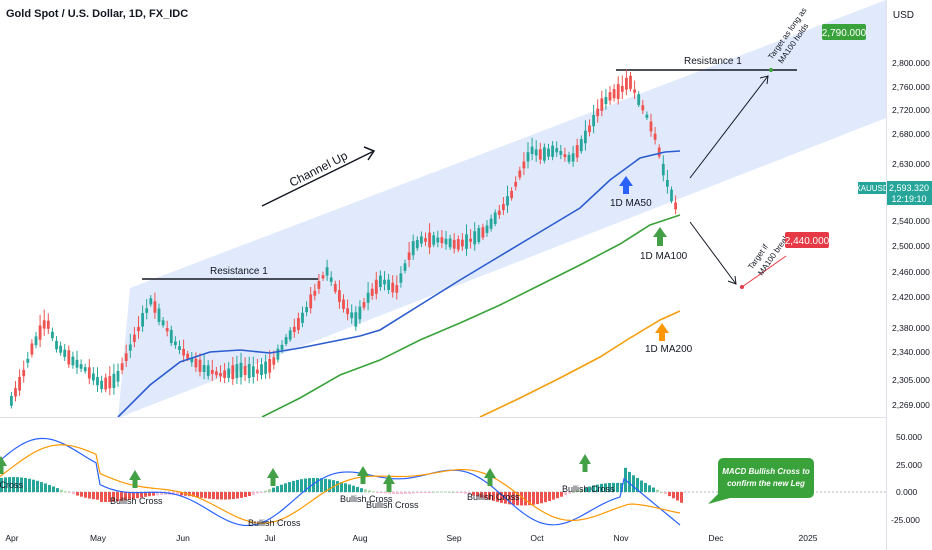 Image resolution: width=932 pixels, height=550 pixels. What do you see at coordinates (909, 465) in the screenshot?
I see `macd-tick-label: 25.000` at bounding box center [909, 465].